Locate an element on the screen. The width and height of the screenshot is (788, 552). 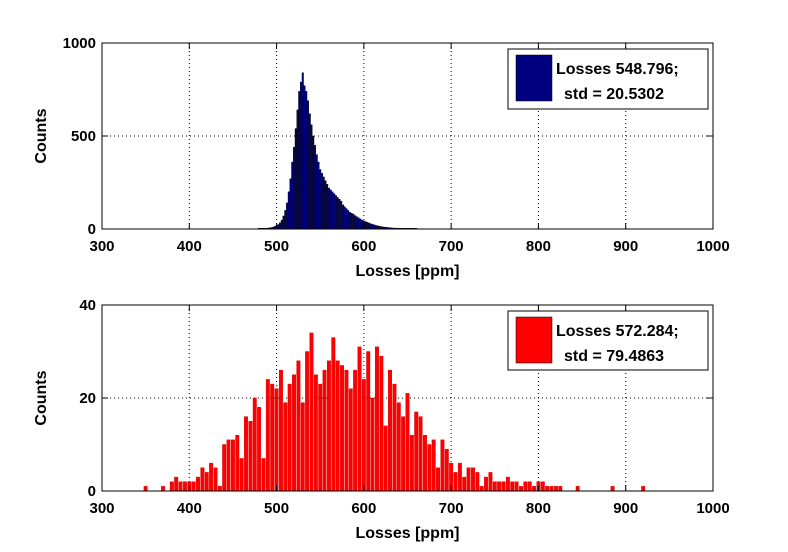
y-axis-label: Counts is located at coordinates (41, 135).